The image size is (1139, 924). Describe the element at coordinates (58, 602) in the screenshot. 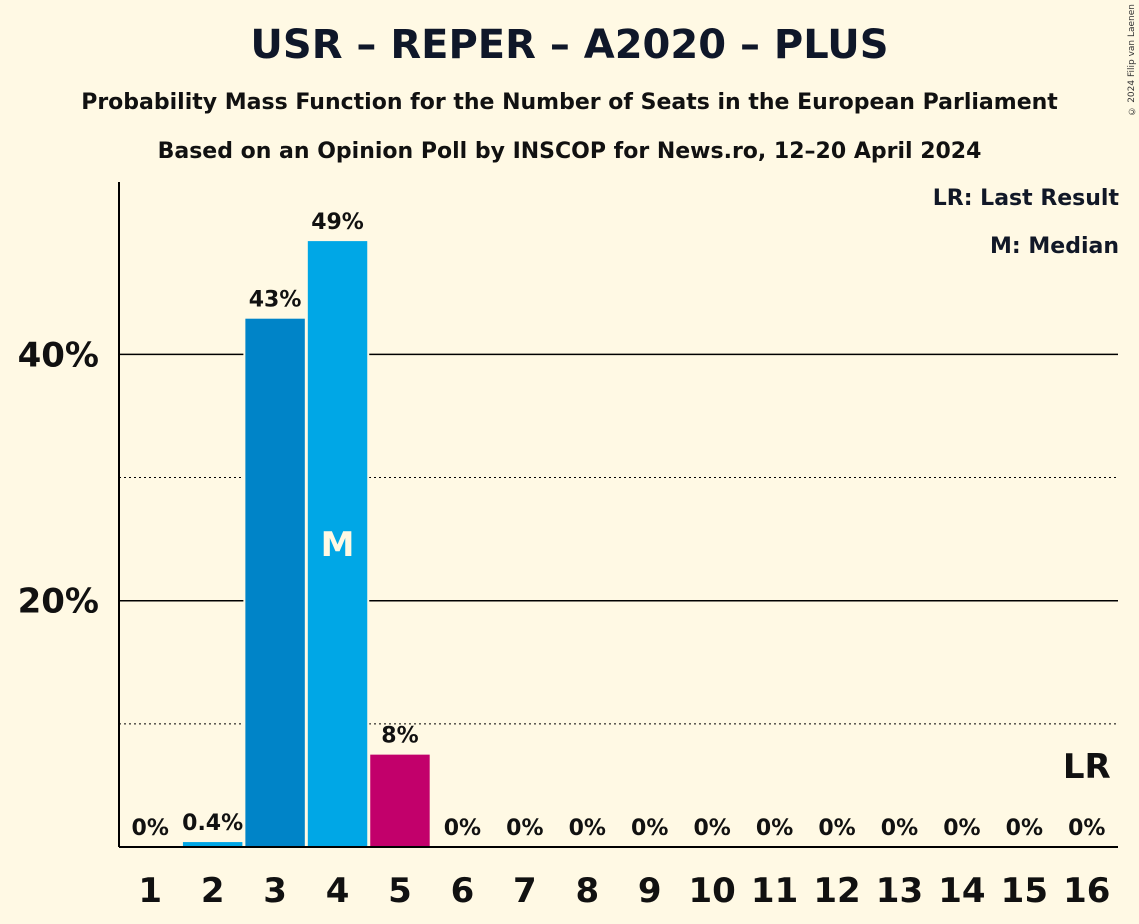

I see `y-tick-label: 20%` at that location.